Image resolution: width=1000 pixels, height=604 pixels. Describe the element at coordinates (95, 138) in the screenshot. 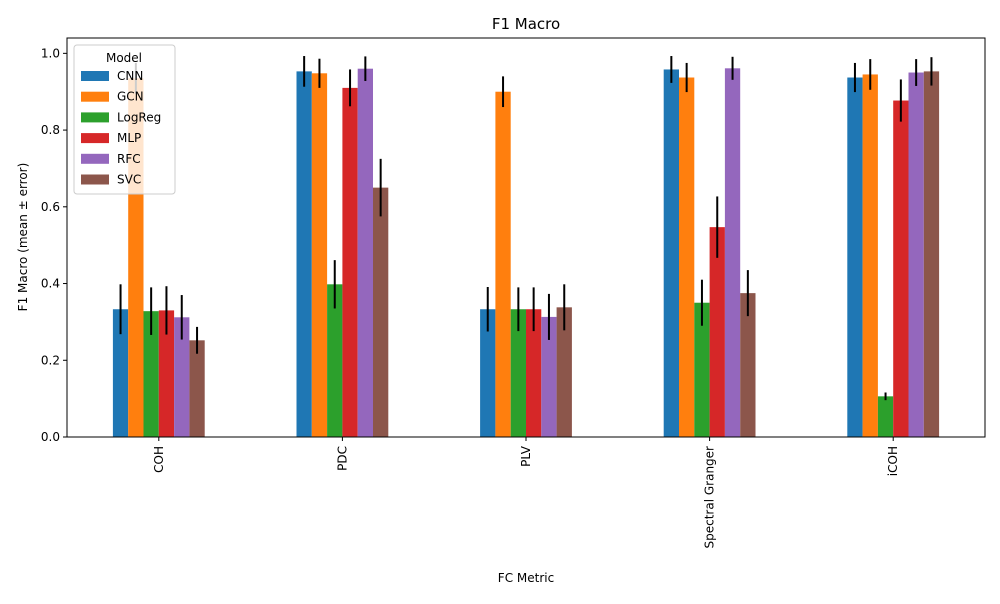

I see `legend-swatch-mlp` at that location.